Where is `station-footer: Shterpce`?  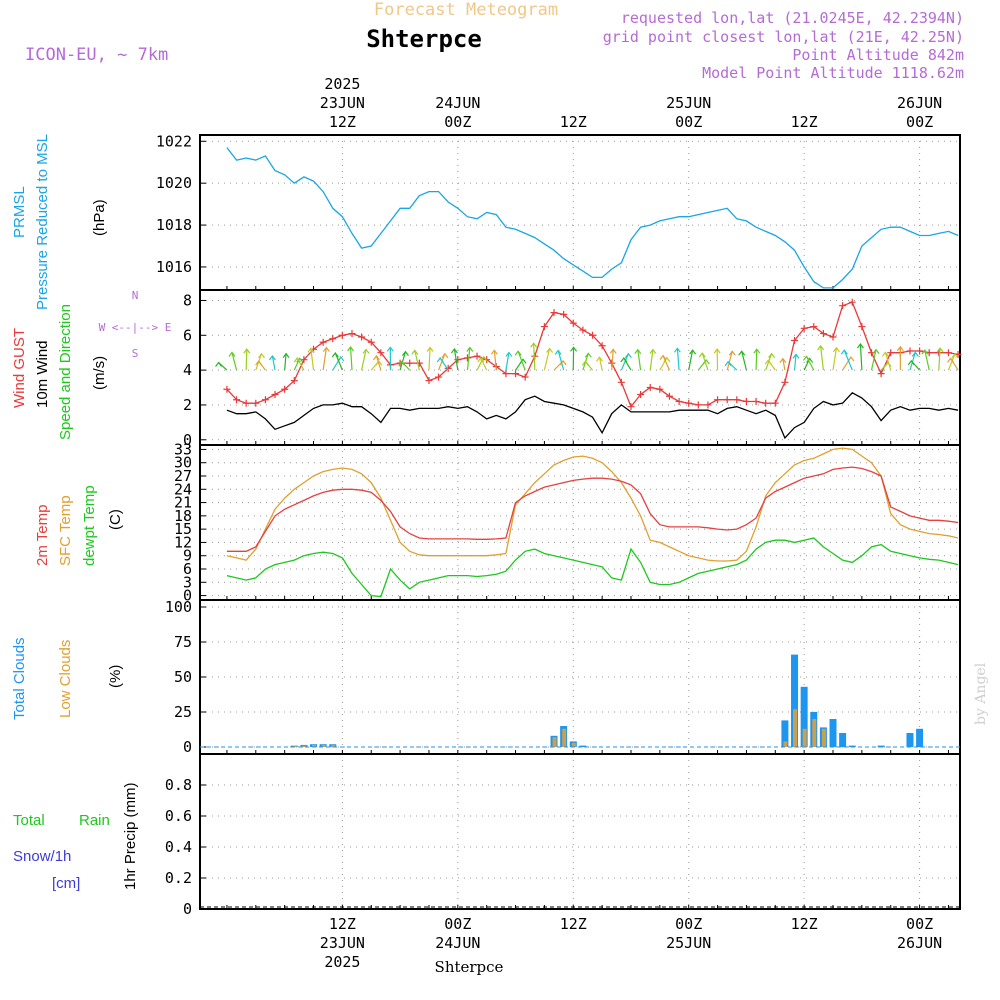
station-footer: Shterpce is located at coordinates (469, 967).